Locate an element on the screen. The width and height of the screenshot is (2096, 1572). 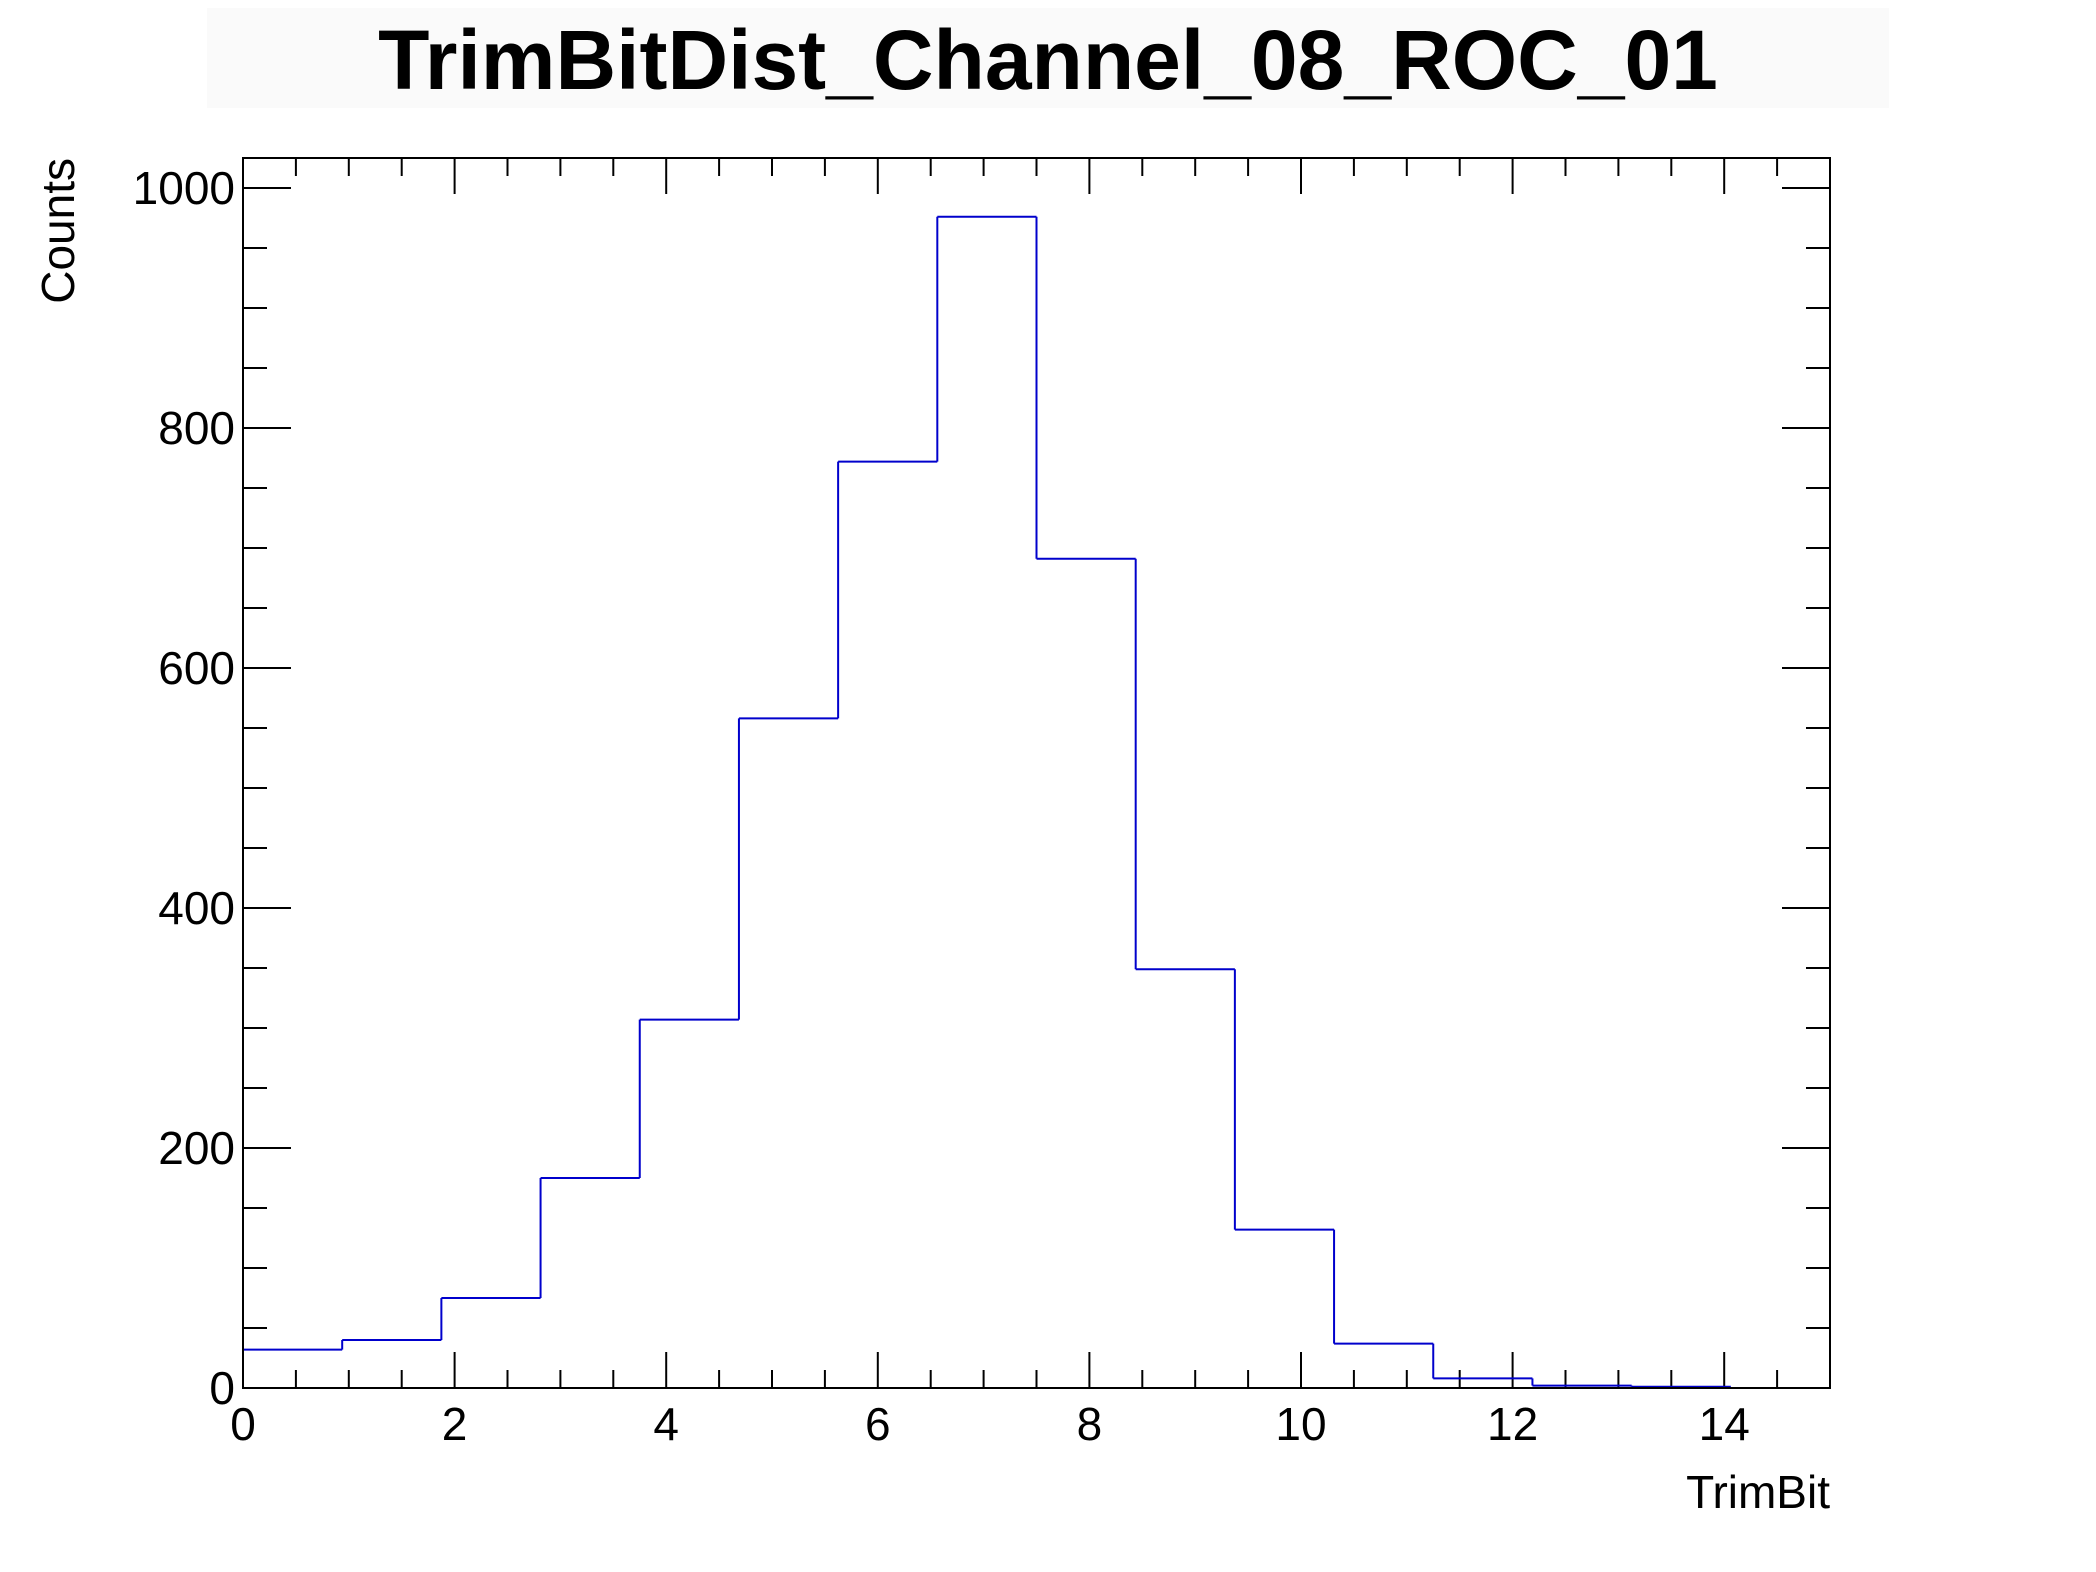
x-tick-label: 6 is located at coordinates (878, 1424).